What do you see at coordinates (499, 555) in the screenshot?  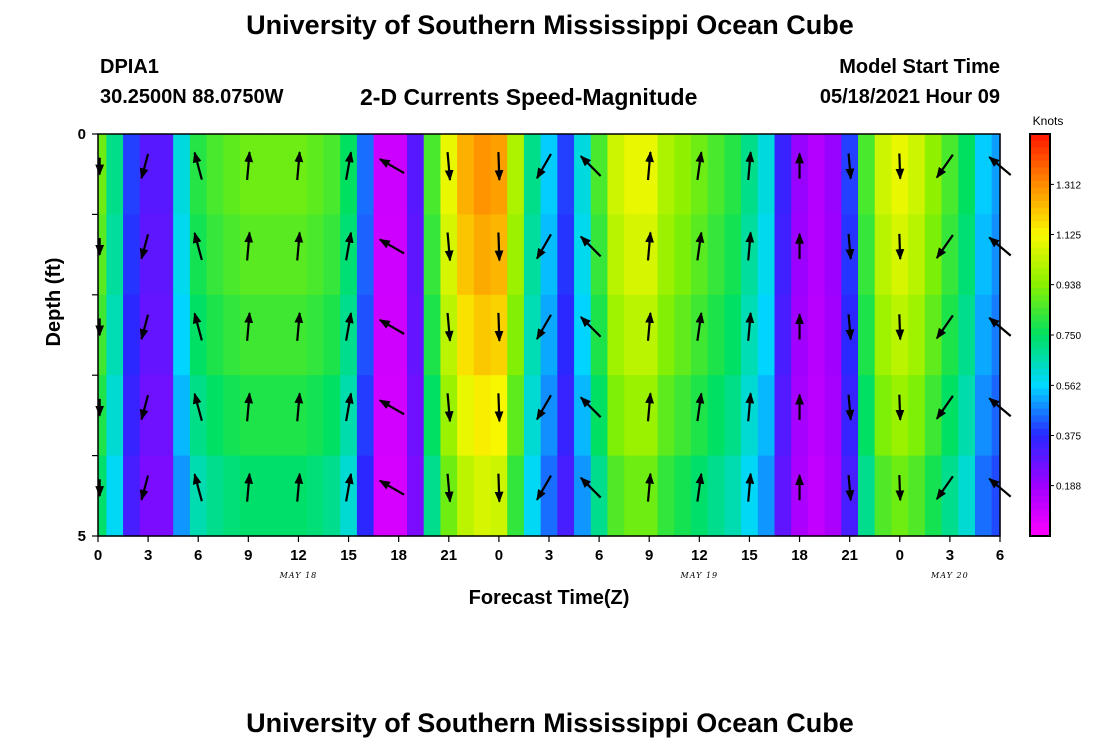 I see `x-tick-label: 0` at bounding box center [499, 555].